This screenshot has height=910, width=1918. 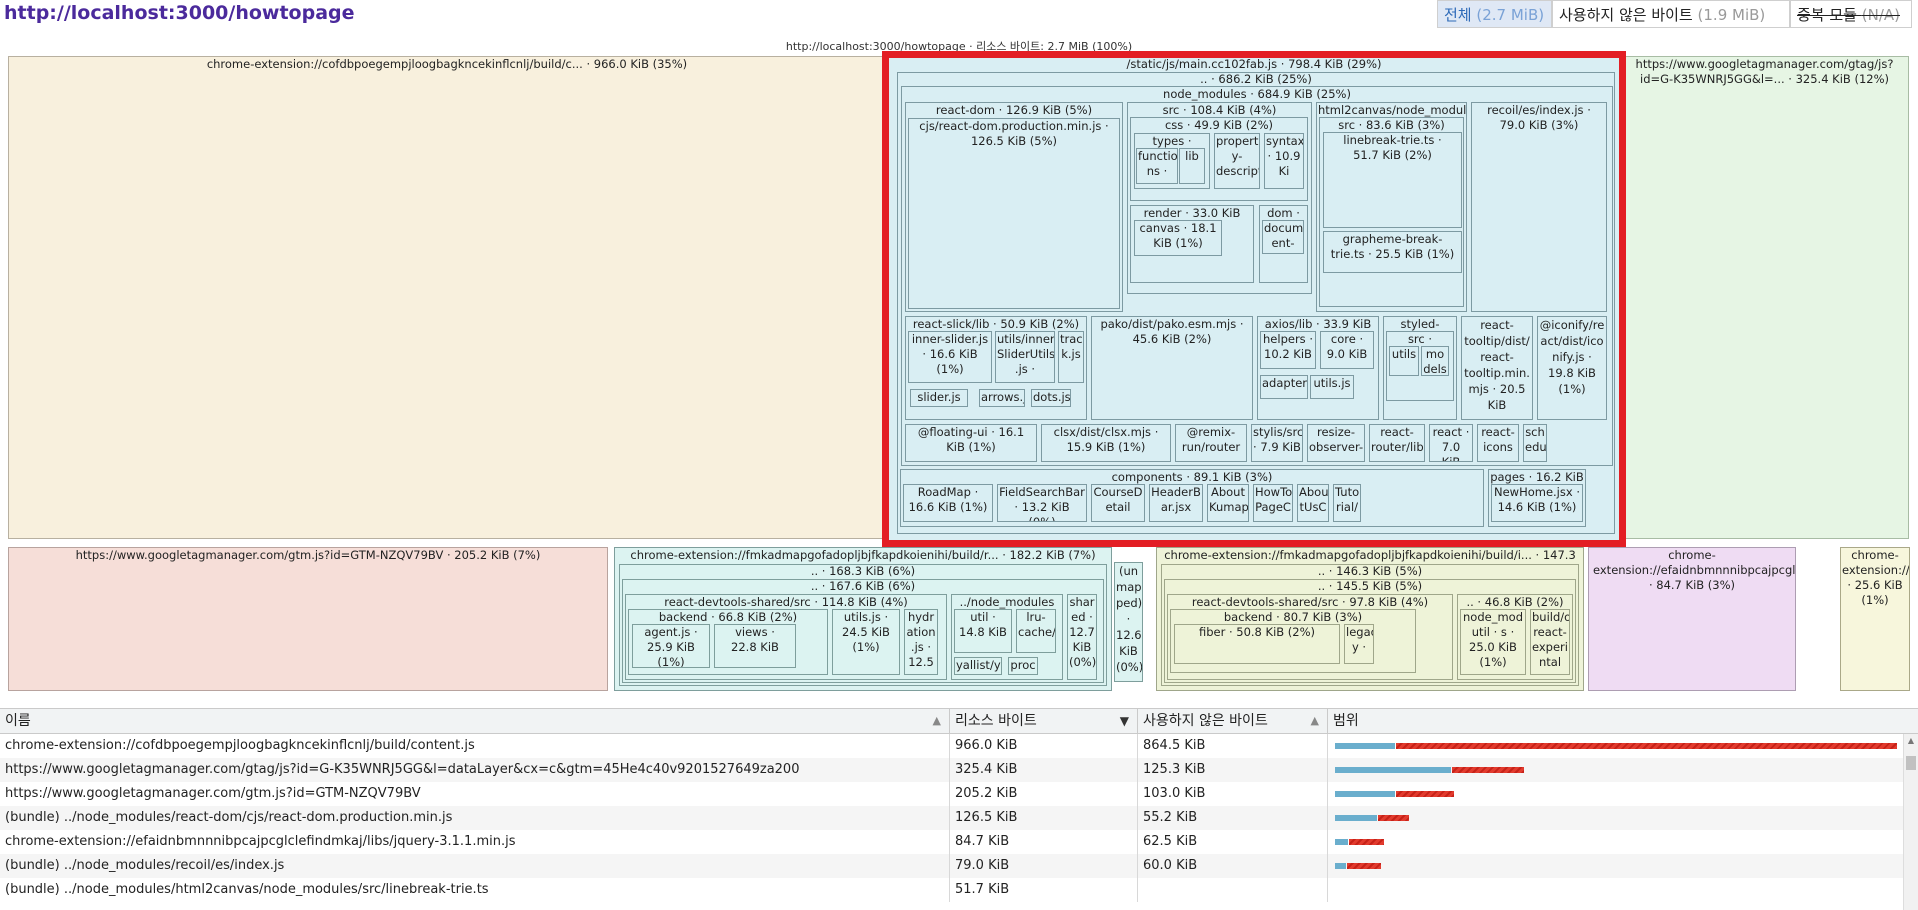 What do you see at coordinates (1493, 642) in the screenshot?
I see `treemap-node-ext2-node-modules: node_mod util · s · 25.0 KiB (1%)` at bounding box center [1493, 642].